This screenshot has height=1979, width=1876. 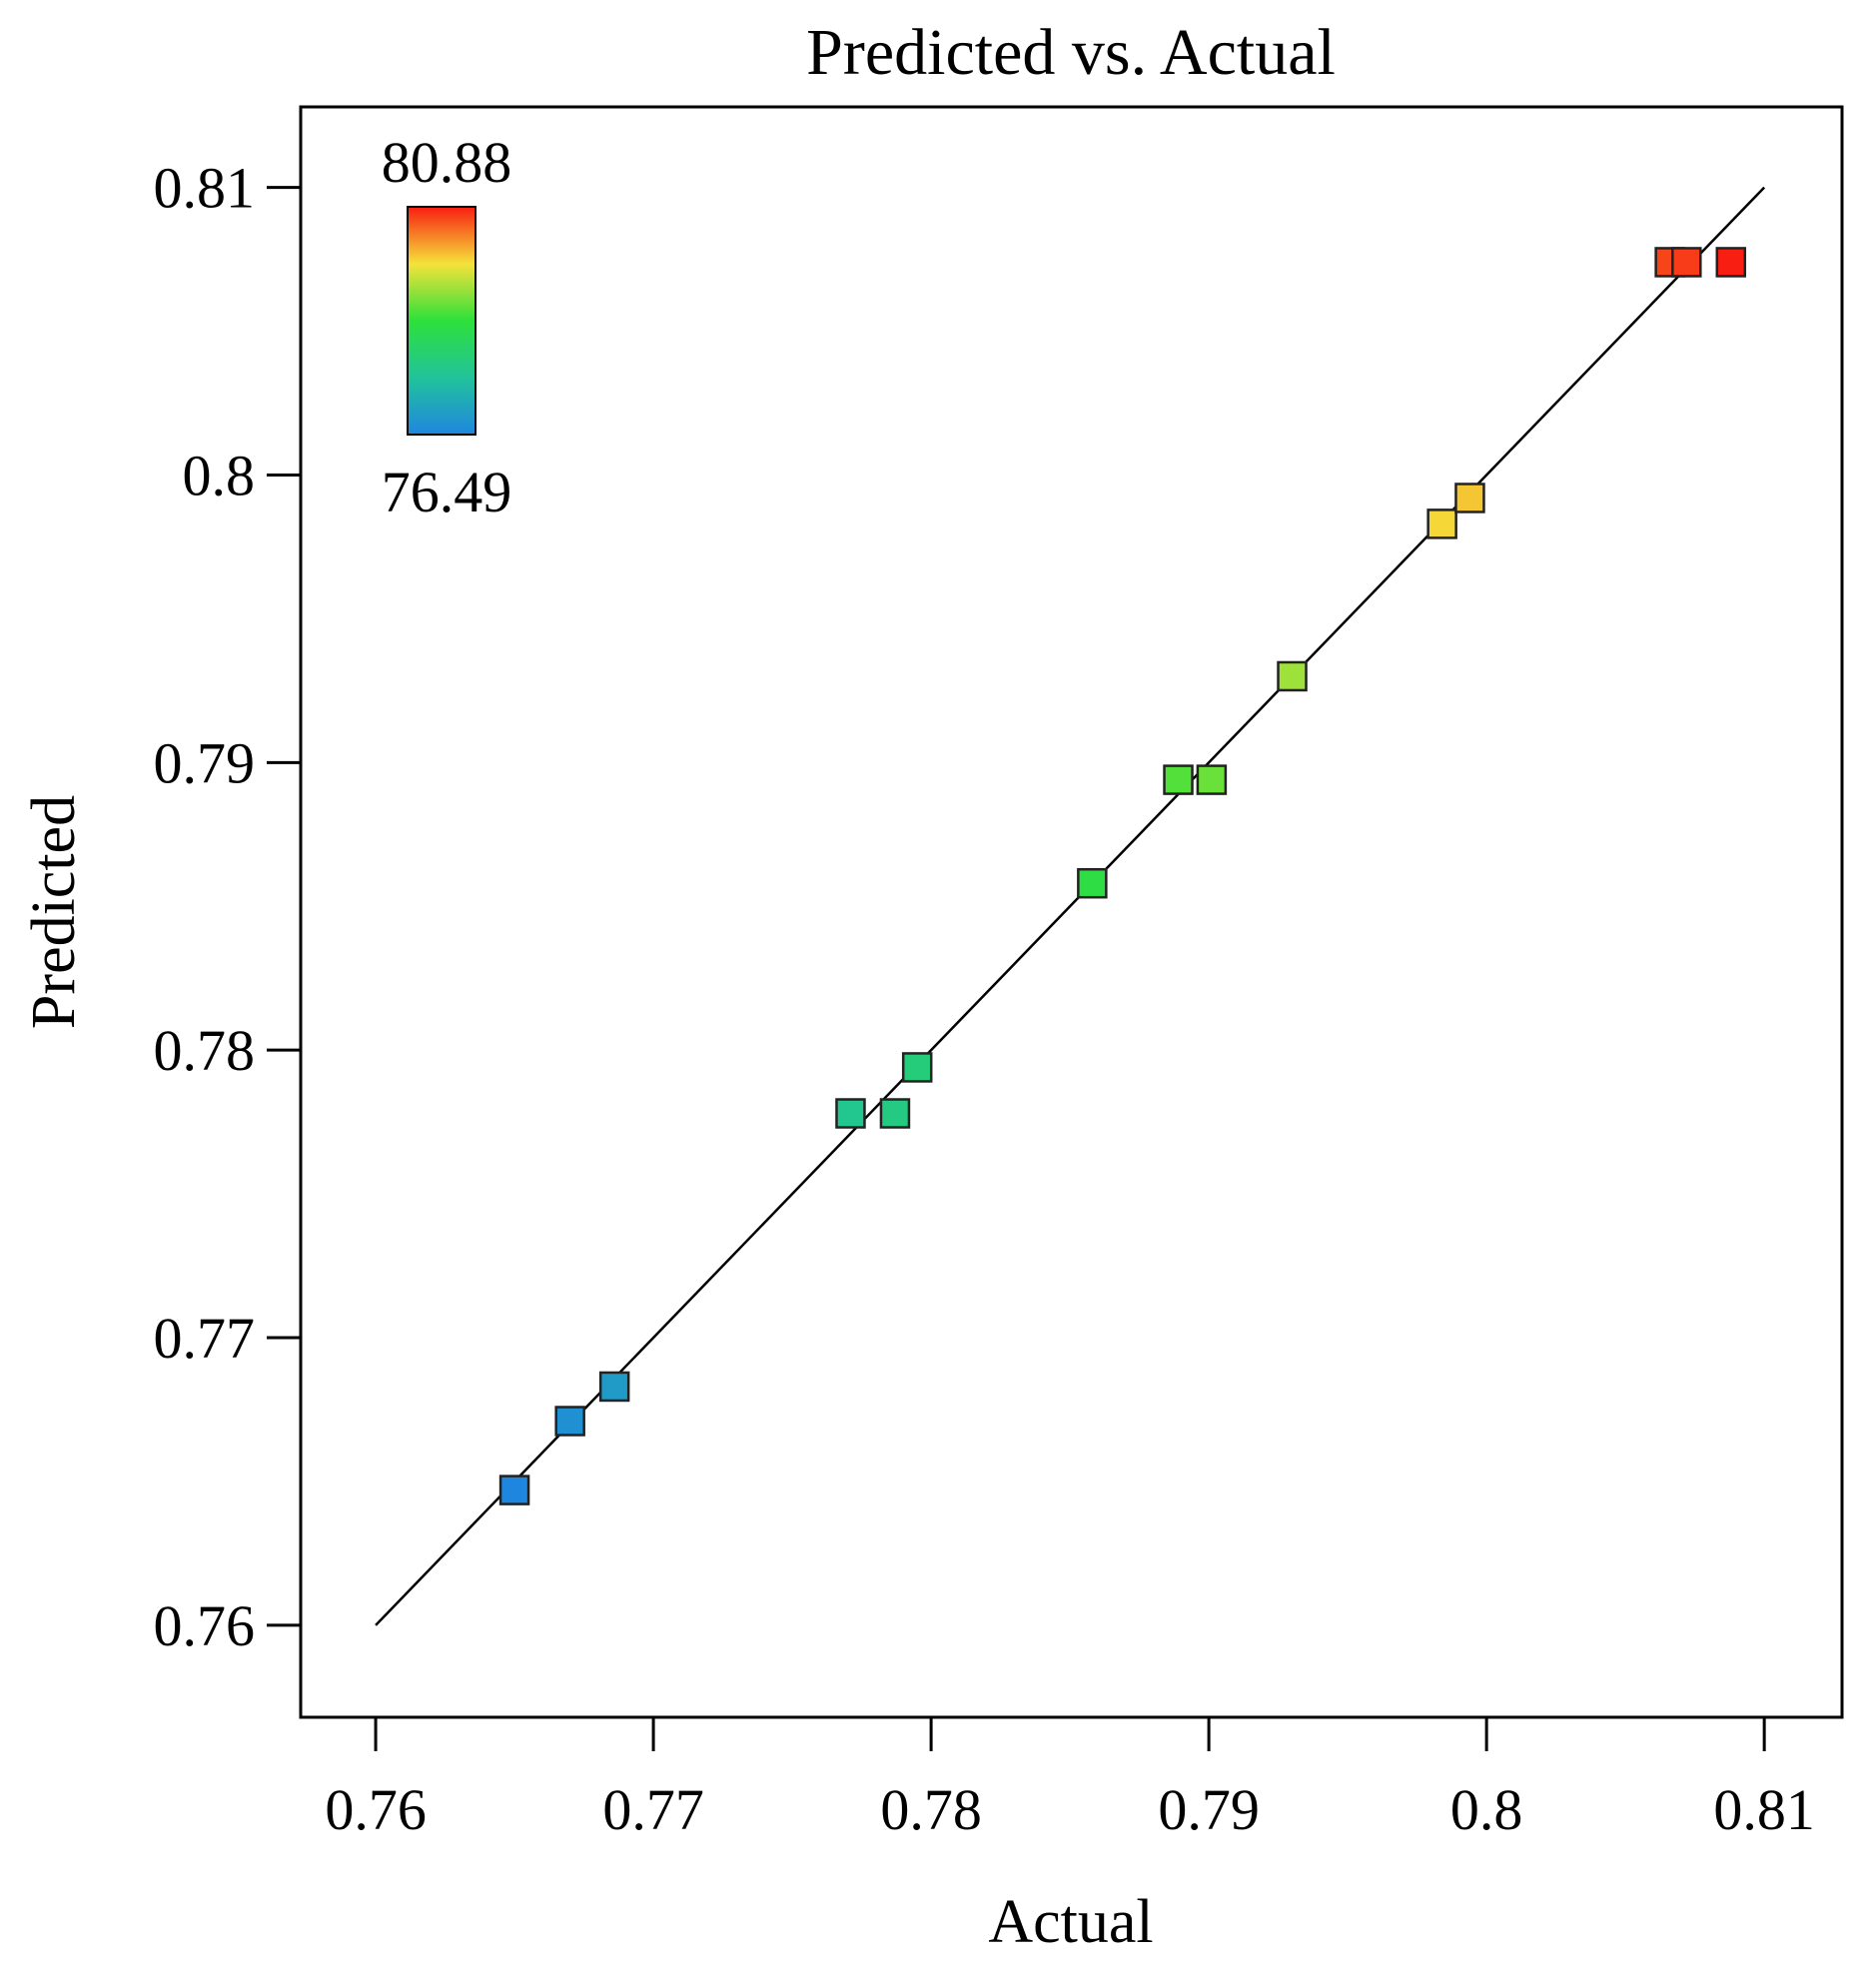 What do you see at coordinates (205, 1050) in the screenshot?
I see `y-tick-label: 0.78` at bounding box center [205, 1050].